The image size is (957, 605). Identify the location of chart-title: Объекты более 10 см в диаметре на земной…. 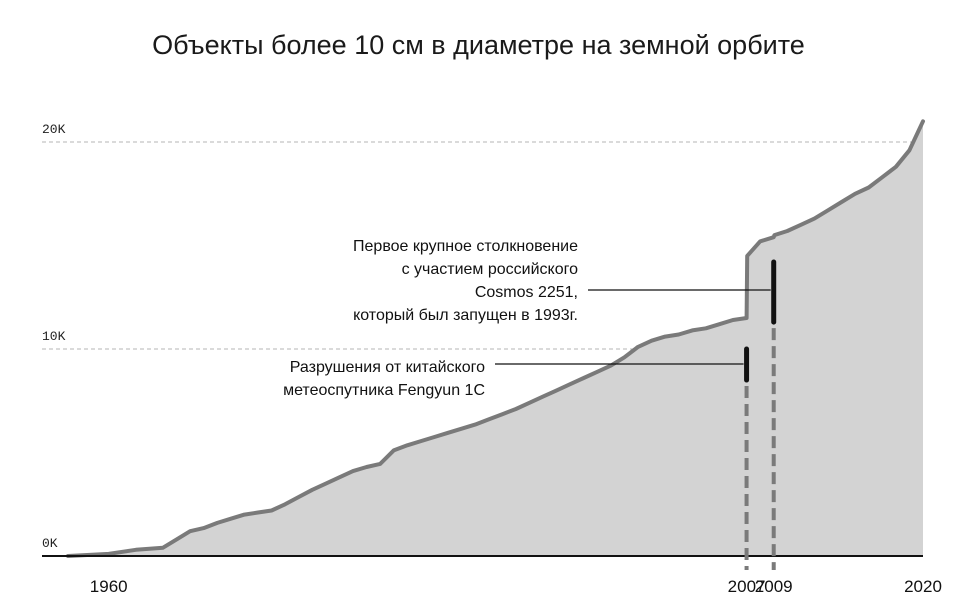
(478, 45).